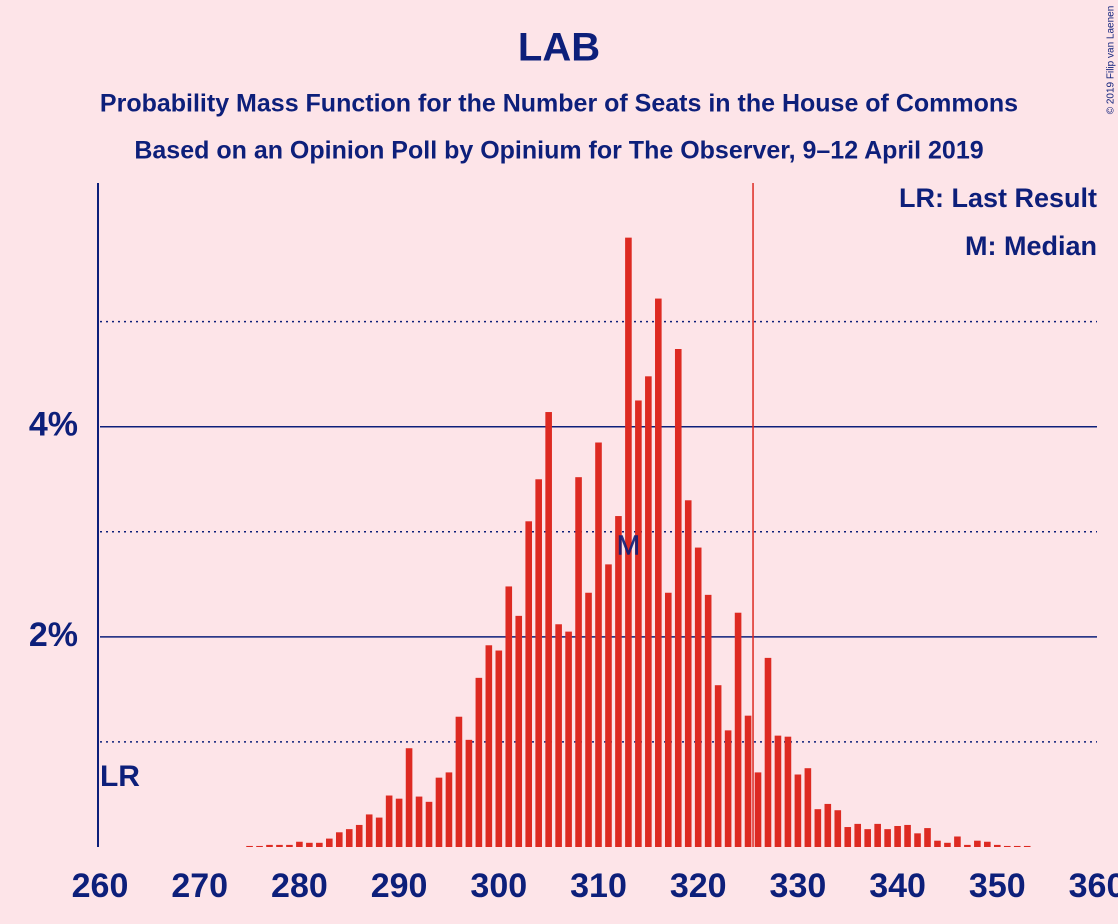 This screenshot has width=1118, height=924. Describe the element at coordinates (120, 776) in the screenshot. I see `last-result-label: LR` at that location.